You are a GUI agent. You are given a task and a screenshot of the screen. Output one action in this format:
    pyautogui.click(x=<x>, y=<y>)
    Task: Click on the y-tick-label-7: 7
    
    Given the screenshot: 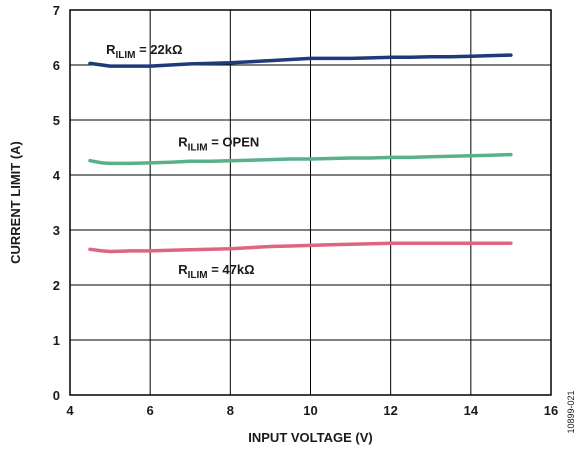 What is the action you would take?
    pyautogui.click(x=56, y=10)
    